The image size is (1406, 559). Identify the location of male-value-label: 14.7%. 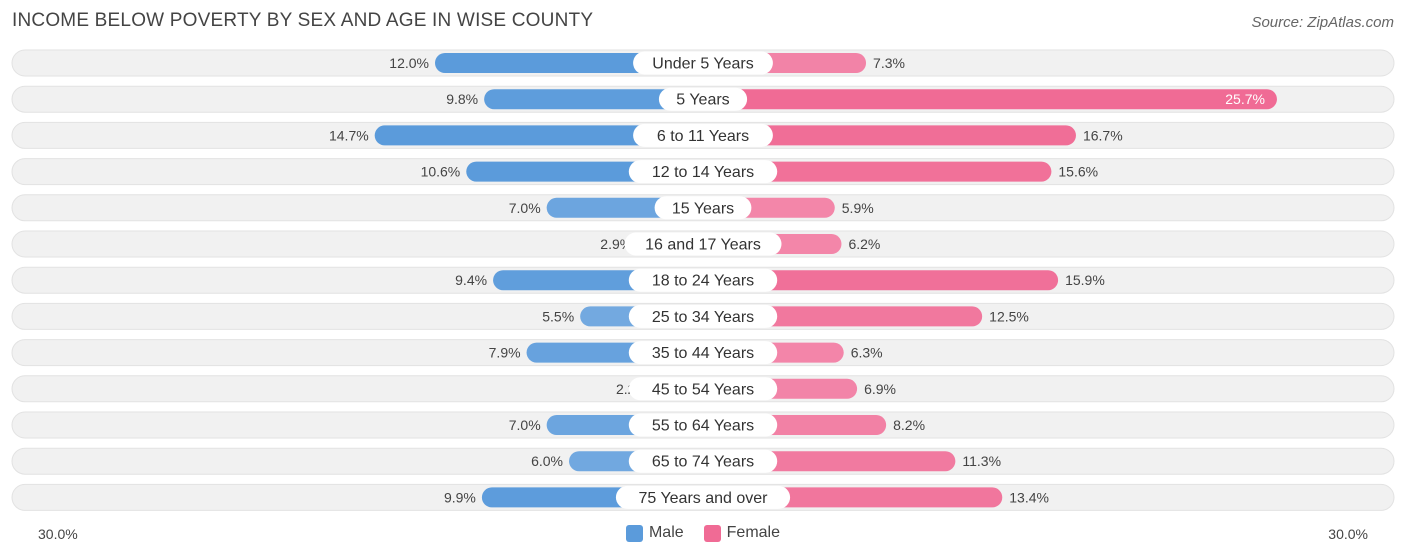
(349, 135).